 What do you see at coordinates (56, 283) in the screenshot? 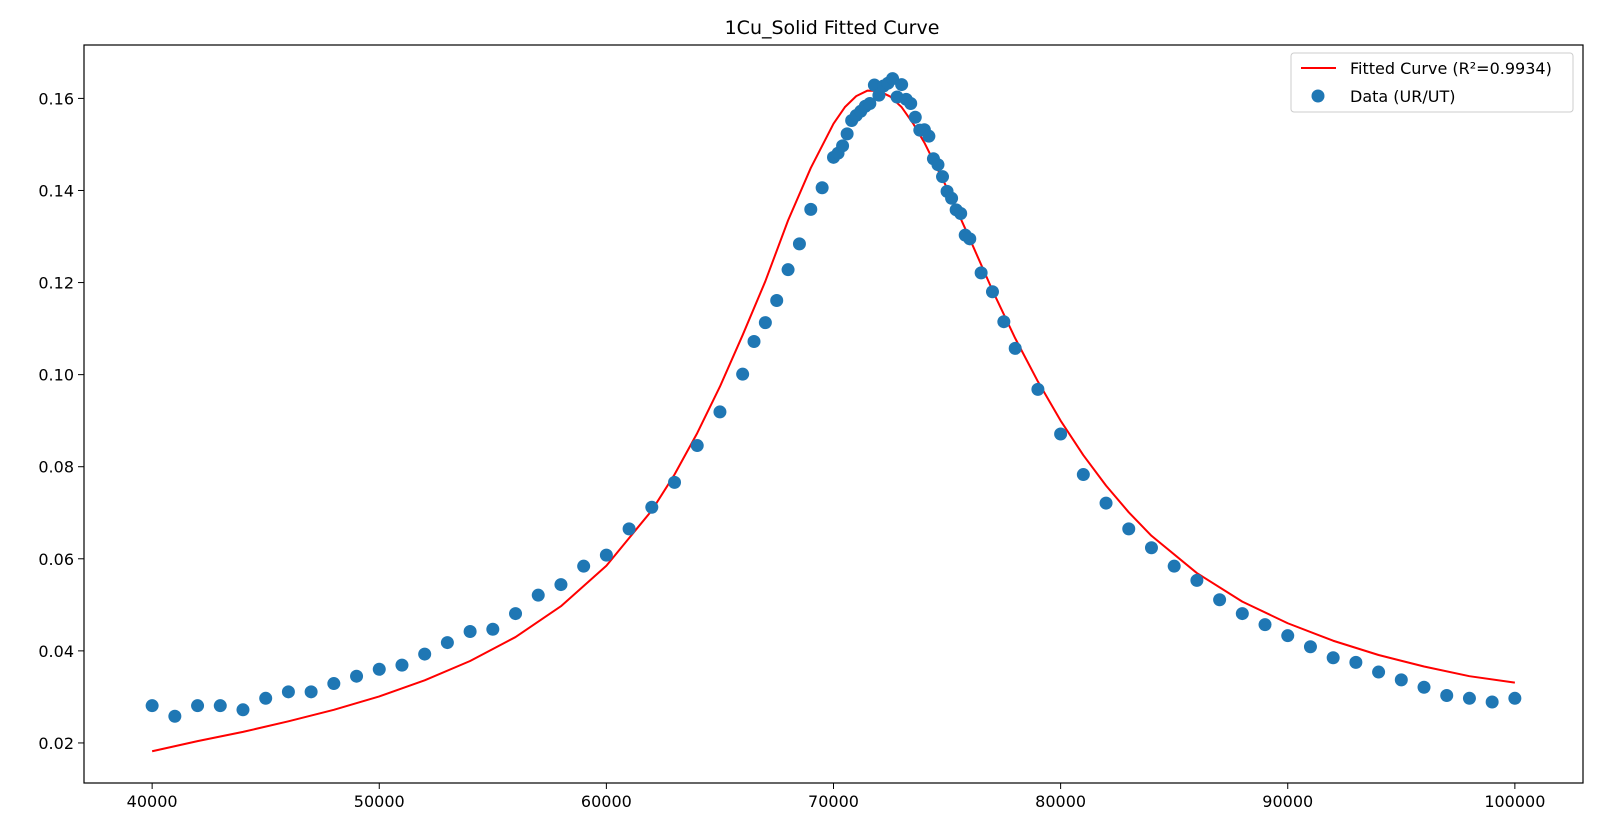
I see `y-tick-label: 0.12` at bounding box center [56, 283].